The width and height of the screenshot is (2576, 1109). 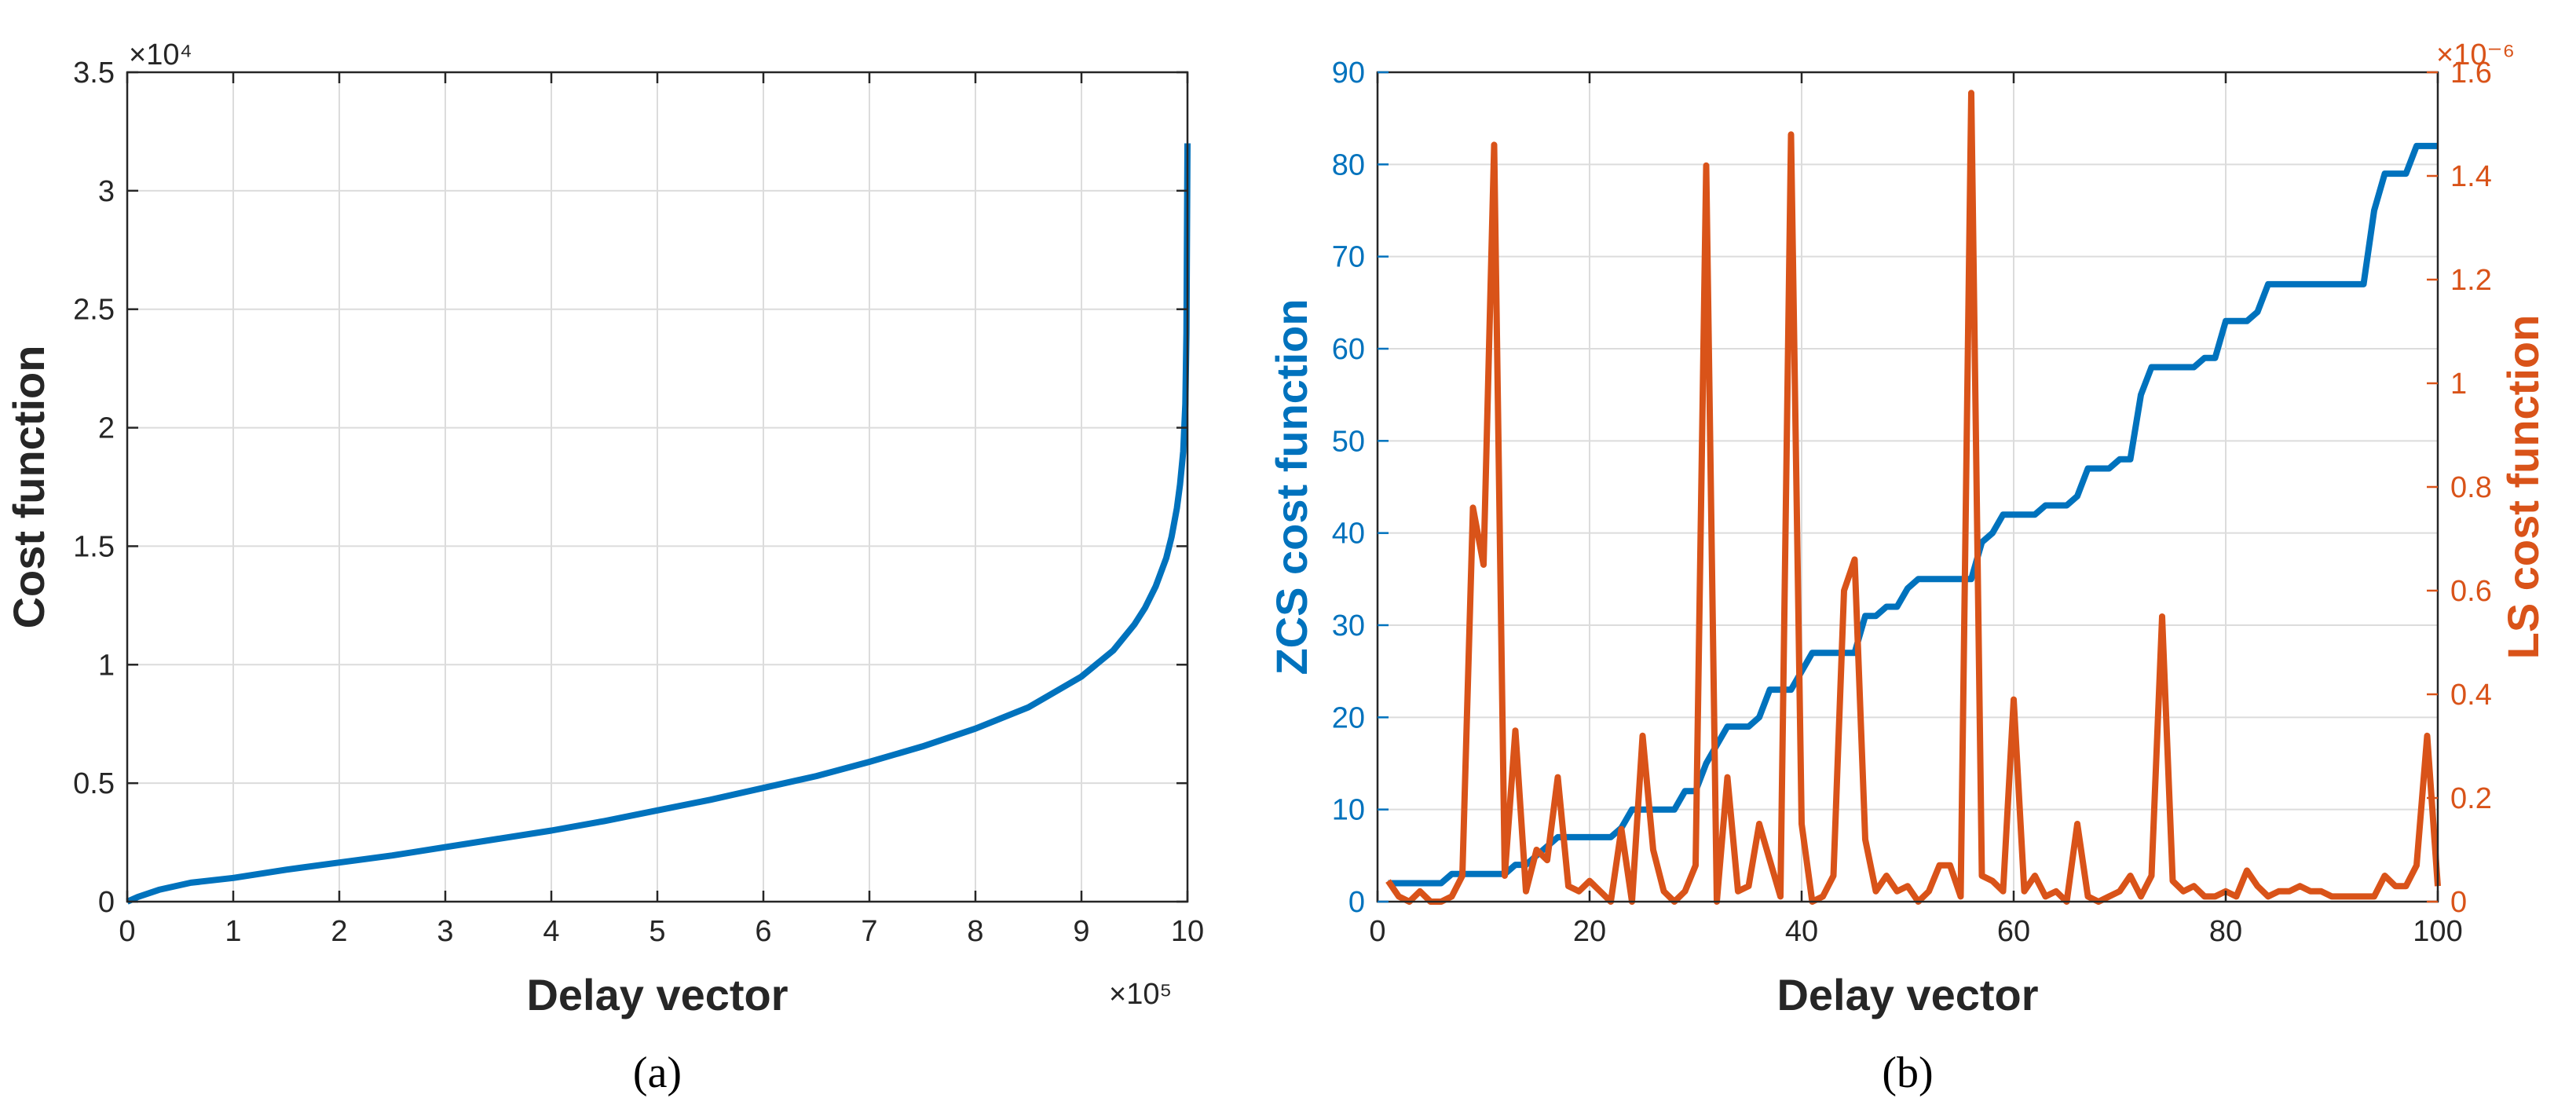 What do you see at coordinates (28, 487) in the screenshot?
I see `y-axis-label-a: Cost function` at bounding box center [28, 487].